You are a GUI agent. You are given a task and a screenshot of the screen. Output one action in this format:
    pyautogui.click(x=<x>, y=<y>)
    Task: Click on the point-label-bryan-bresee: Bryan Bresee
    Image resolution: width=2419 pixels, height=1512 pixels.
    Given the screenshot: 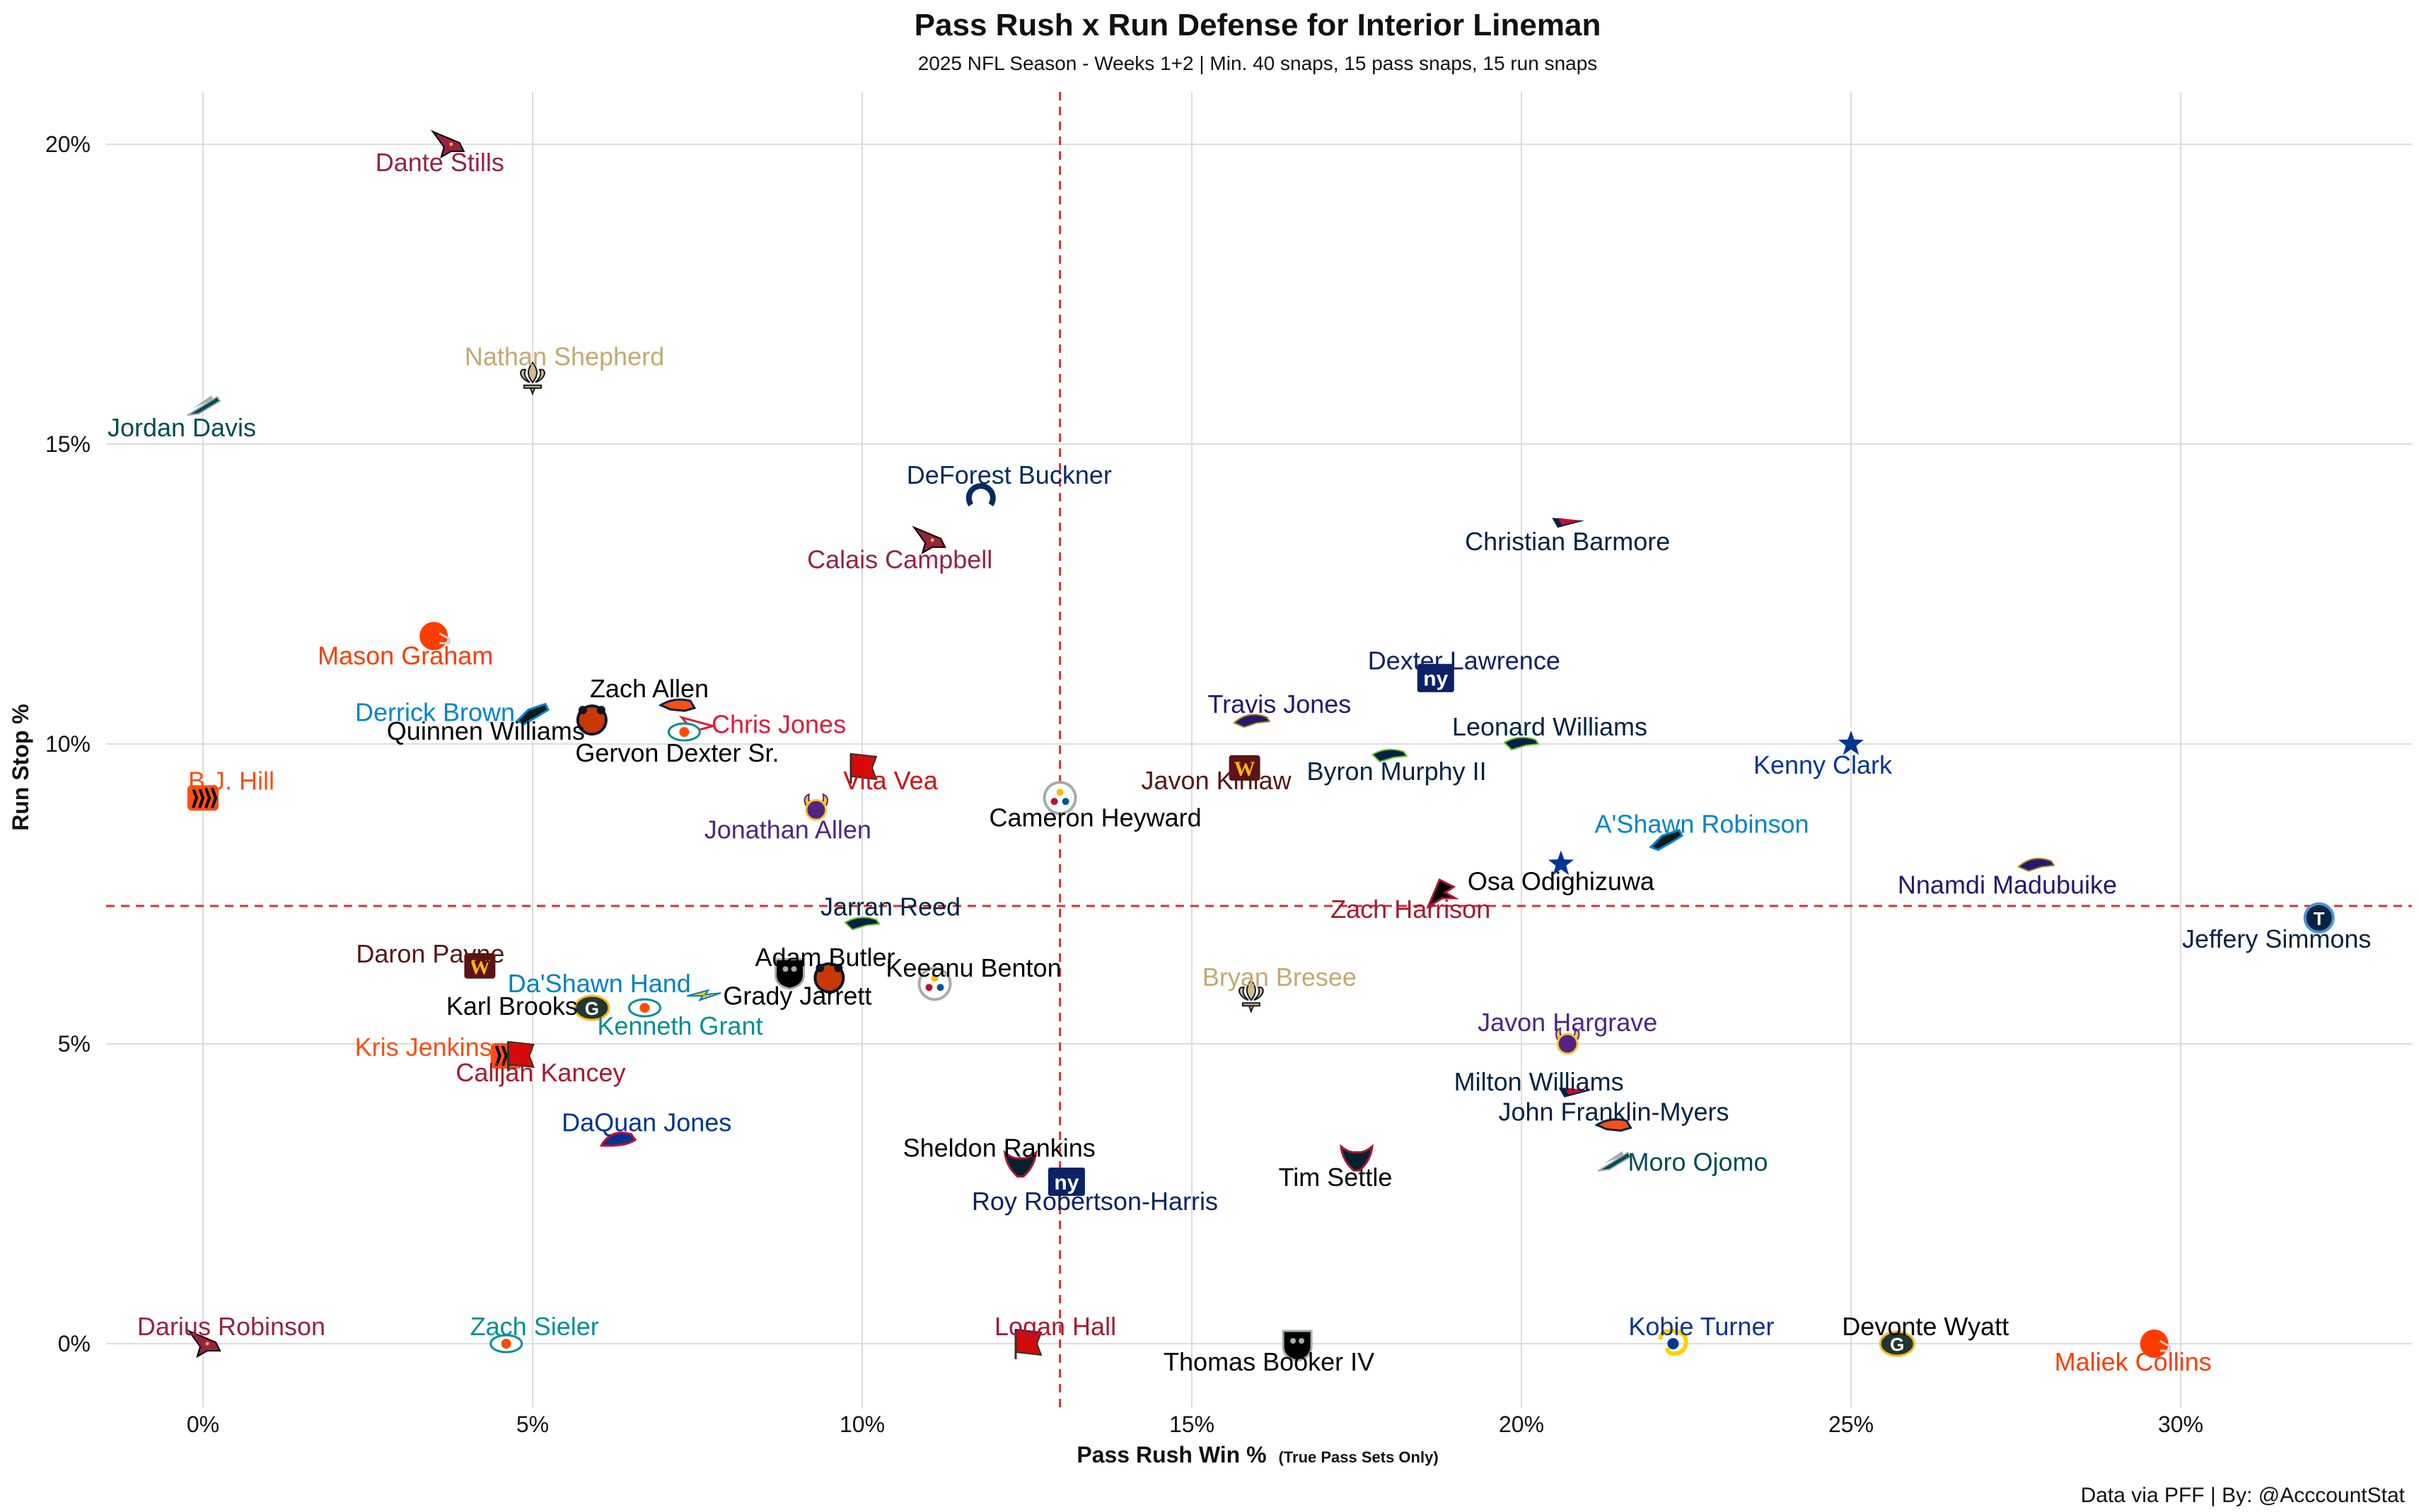 What is the action you would take?
    pyautogui.click(x=1280, y=977)
    